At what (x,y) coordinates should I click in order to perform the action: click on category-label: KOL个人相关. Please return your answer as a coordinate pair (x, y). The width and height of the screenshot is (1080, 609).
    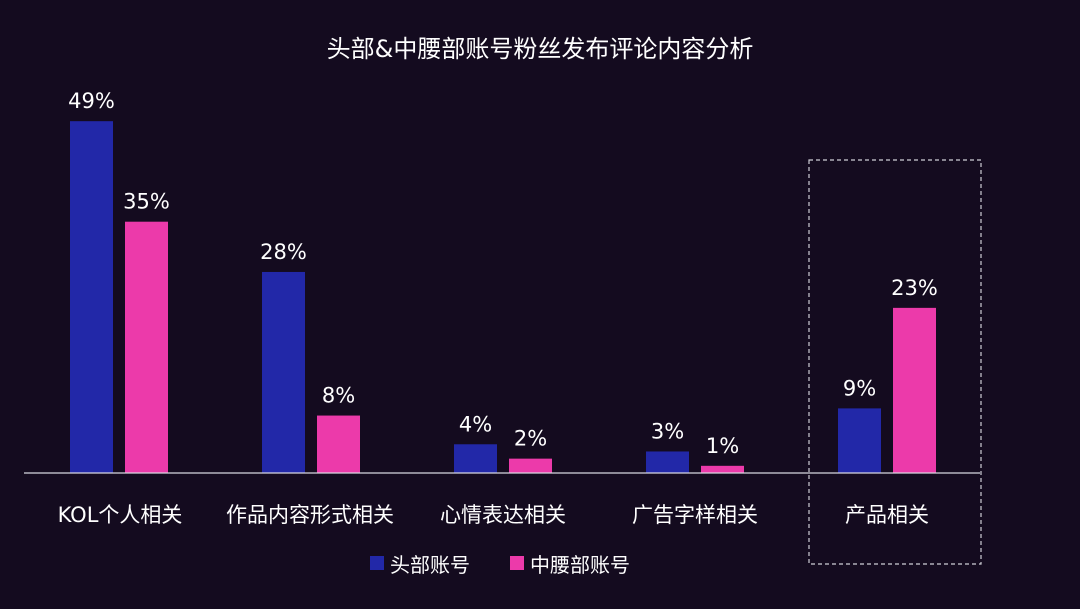
    Looking at the image, I should click on (120, 515).